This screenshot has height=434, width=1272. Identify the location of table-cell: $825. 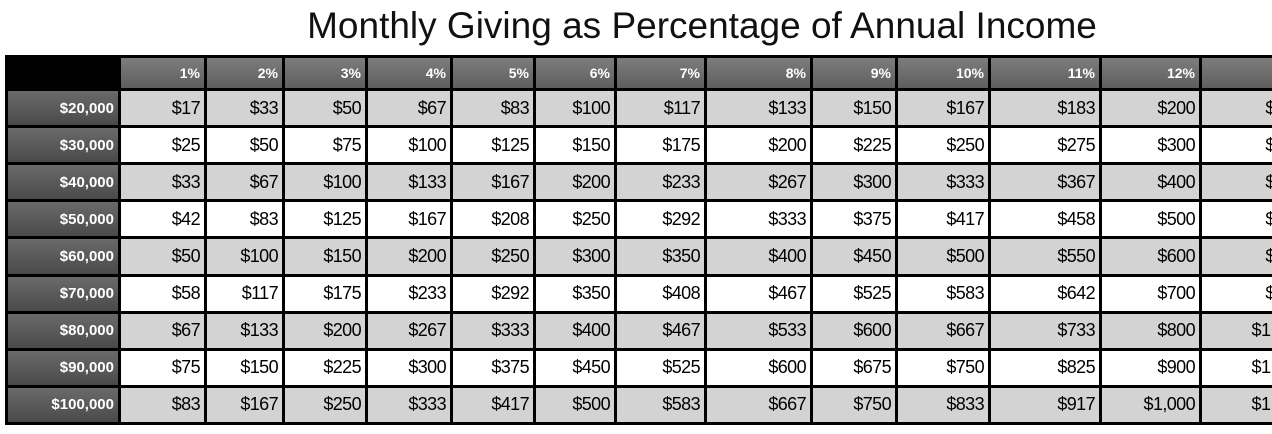
(1045, 367).